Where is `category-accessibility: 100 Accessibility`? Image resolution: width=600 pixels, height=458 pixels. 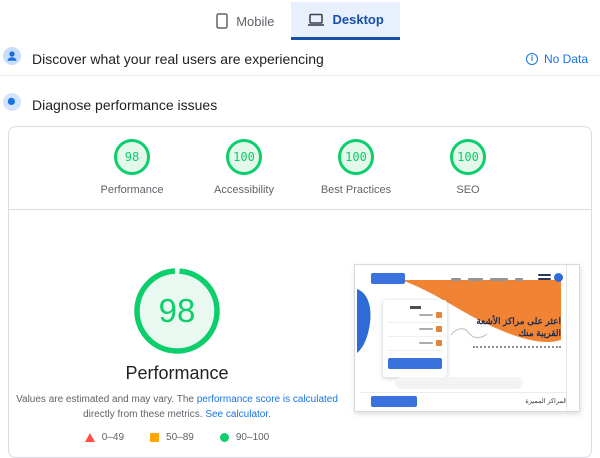
category-accessibility: 100 Accessibility is located at coordinates (244, 167).